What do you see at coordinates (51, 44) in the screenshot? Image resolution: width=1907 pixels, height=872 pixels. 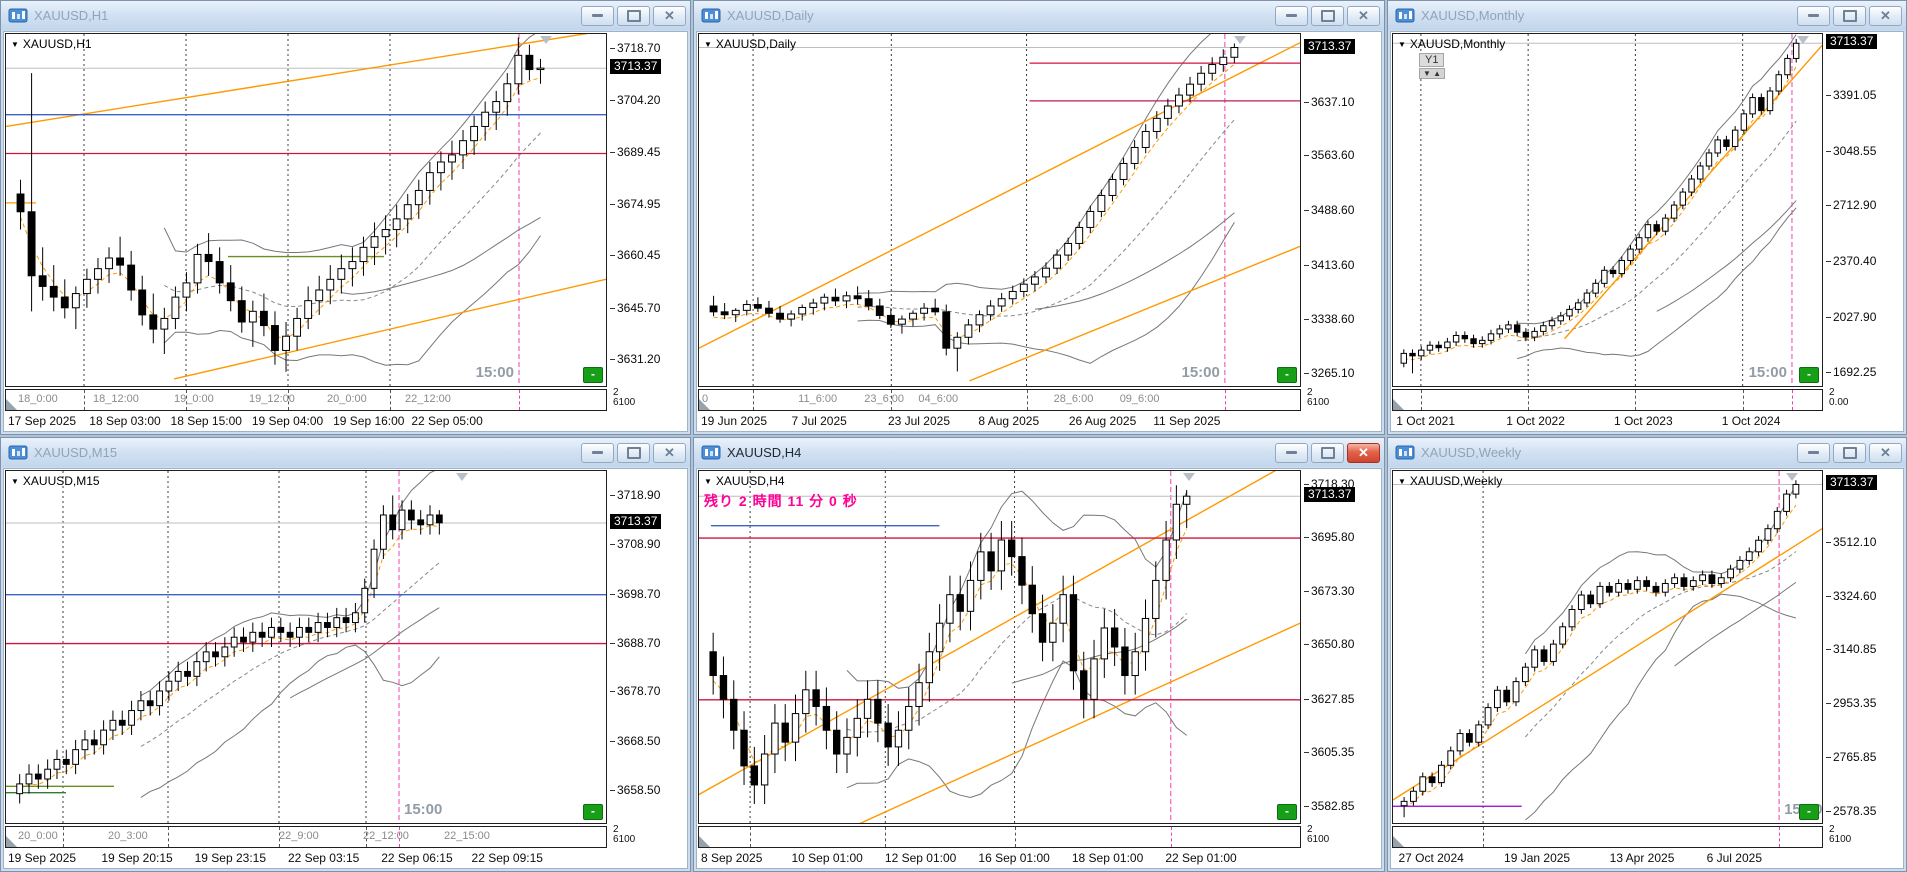 I see `chart-legend: ▼ XAUUSD,H1` at bounding box center [51, 44].